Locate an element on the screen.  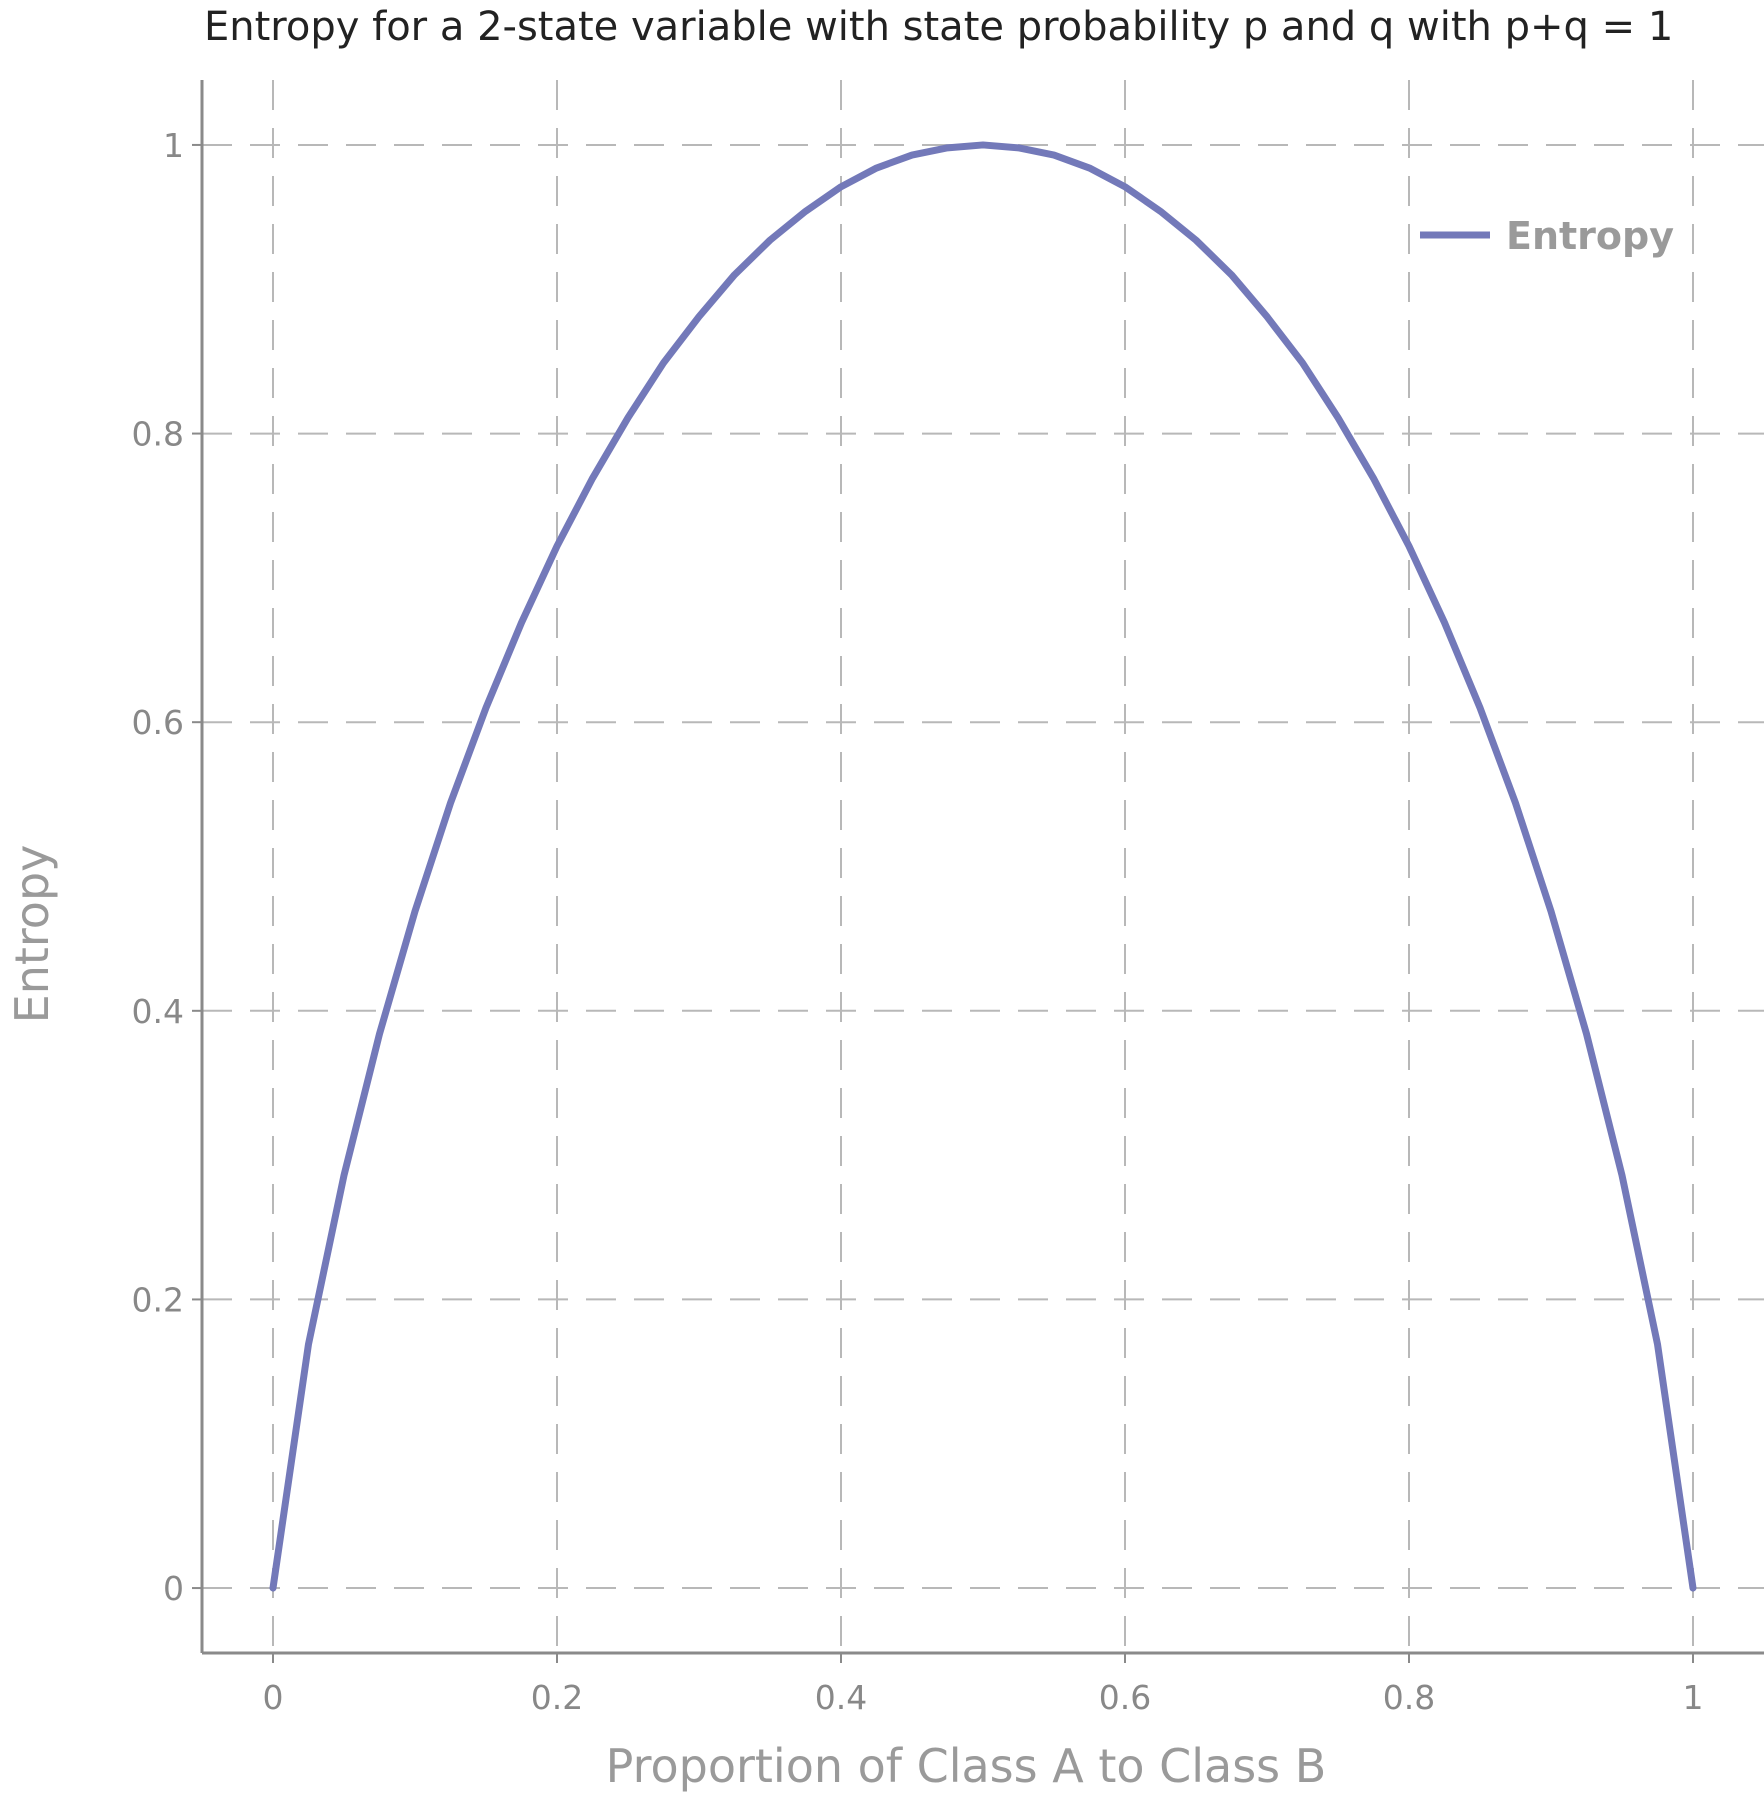
x-axis-label: Proportion of Class A to Class B is located at coordinates (966, 1766).